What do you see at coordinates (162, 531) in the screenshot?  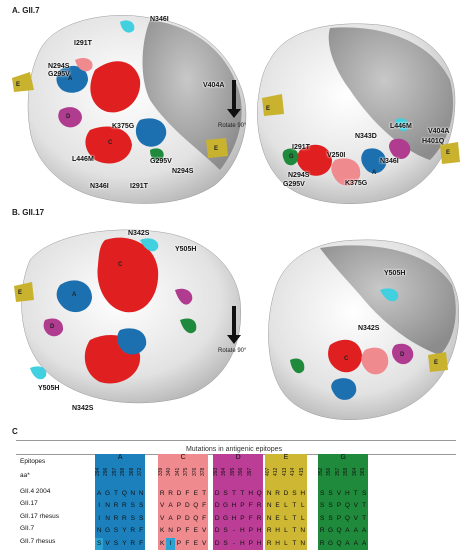 I see `table-cell: K` at bounding box center [162, 531].